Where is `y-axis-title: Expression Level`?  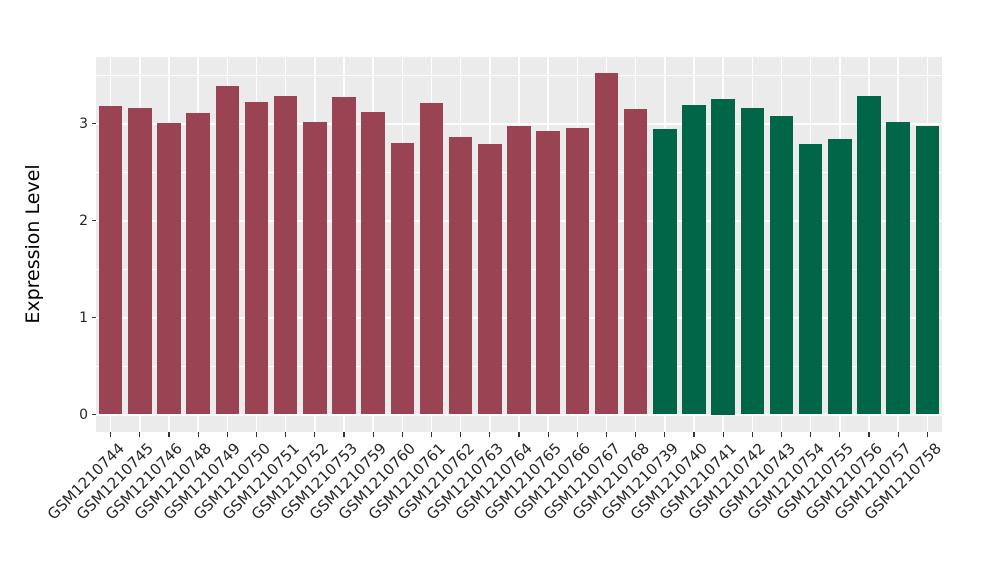
y-axis-title: Expression Level is located at coordinates (33, 244).